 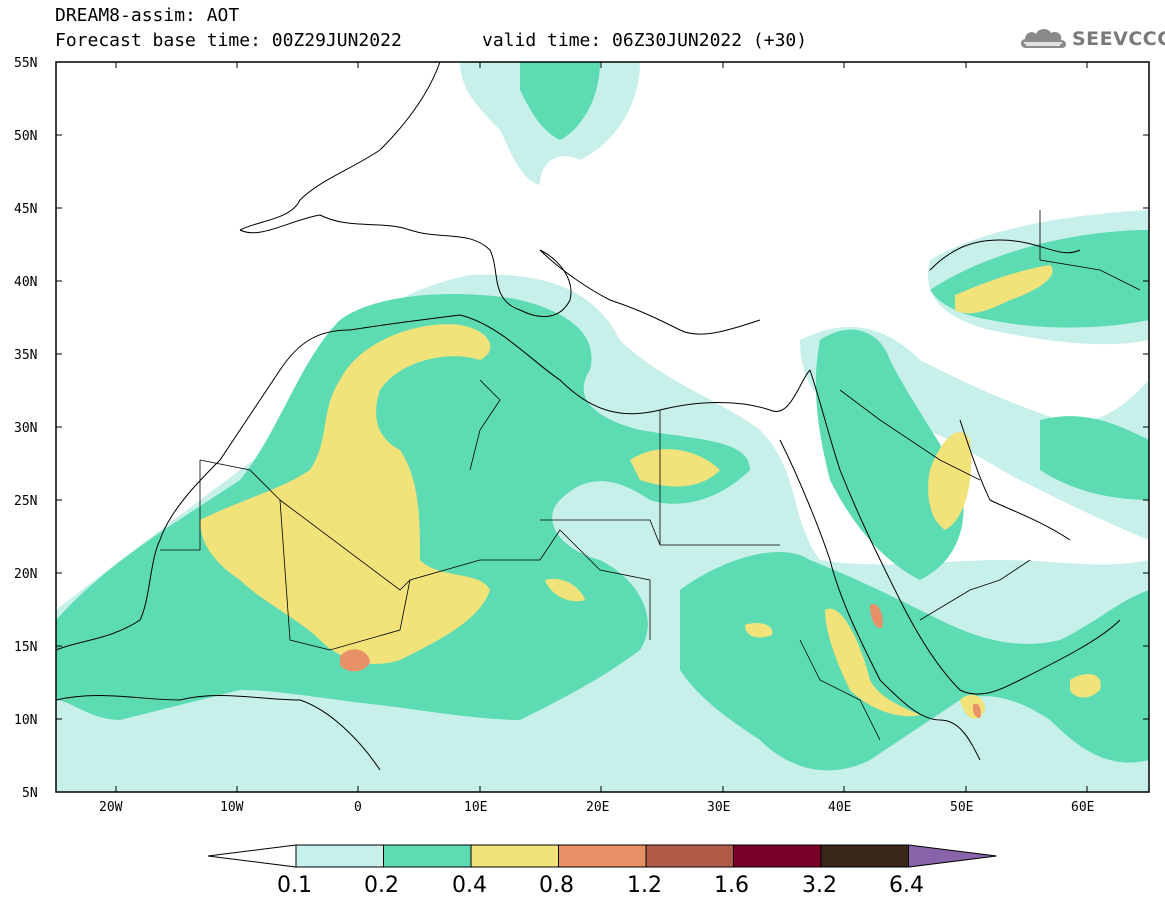 What do you see at coordinates (381, 885) in the screenshot?
I see `colorbar-label: 0.2` at bounding box center [381, 885].